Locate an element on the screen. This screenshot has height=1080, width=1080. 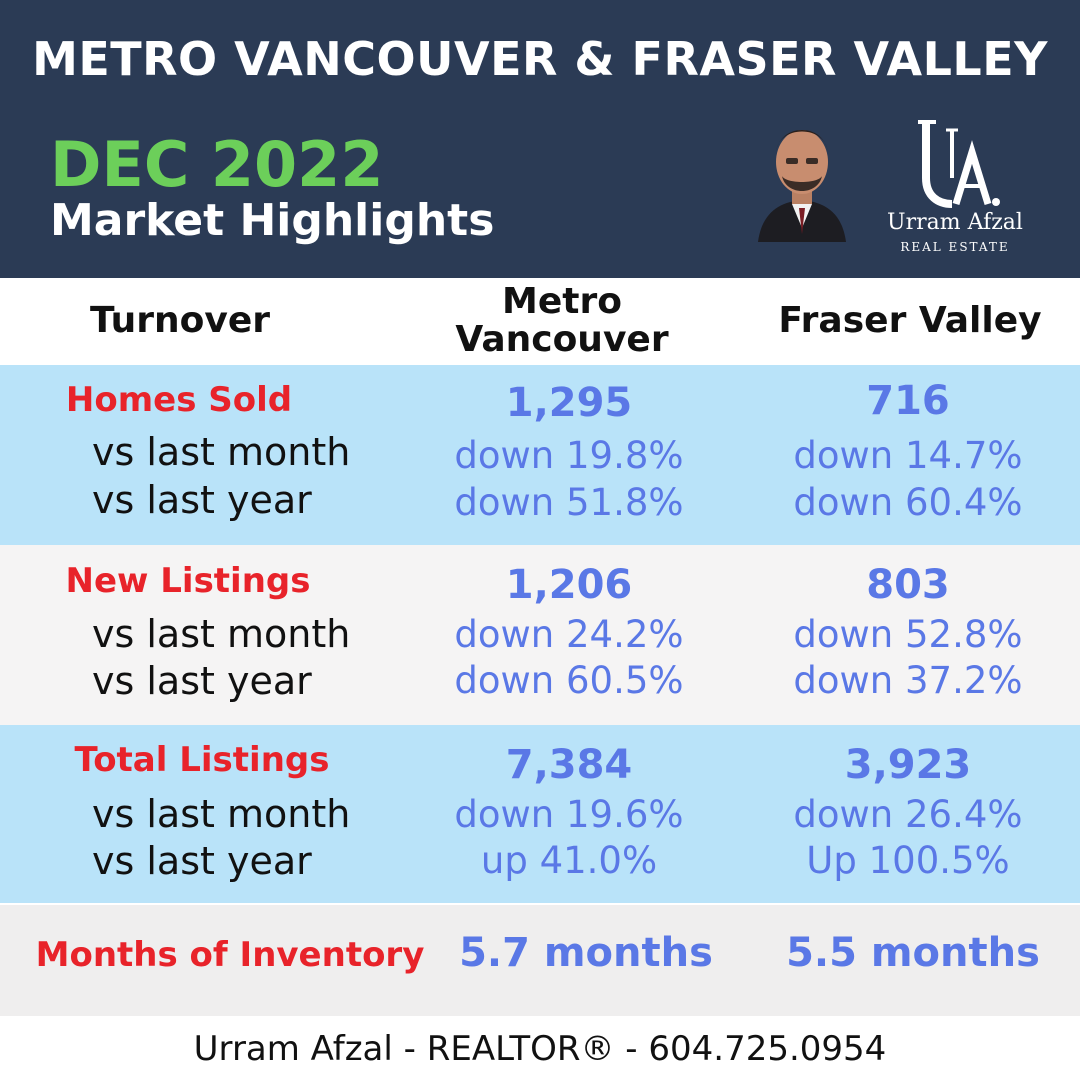
new-listings-fraser-month: down 52.8% is located at coordinates (908, 634).